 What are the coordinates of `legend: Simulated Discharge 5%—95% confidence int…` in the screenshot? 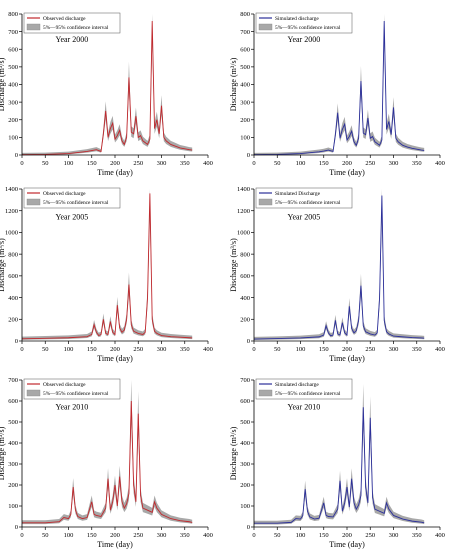 It's located at (304, 198).